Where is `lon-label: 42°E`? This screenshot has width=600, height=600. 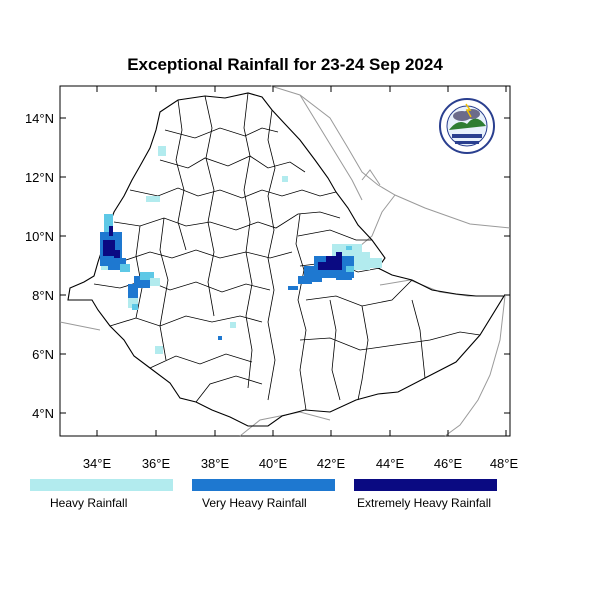
lon-label: 42°E is located at coordinates (331, 463).